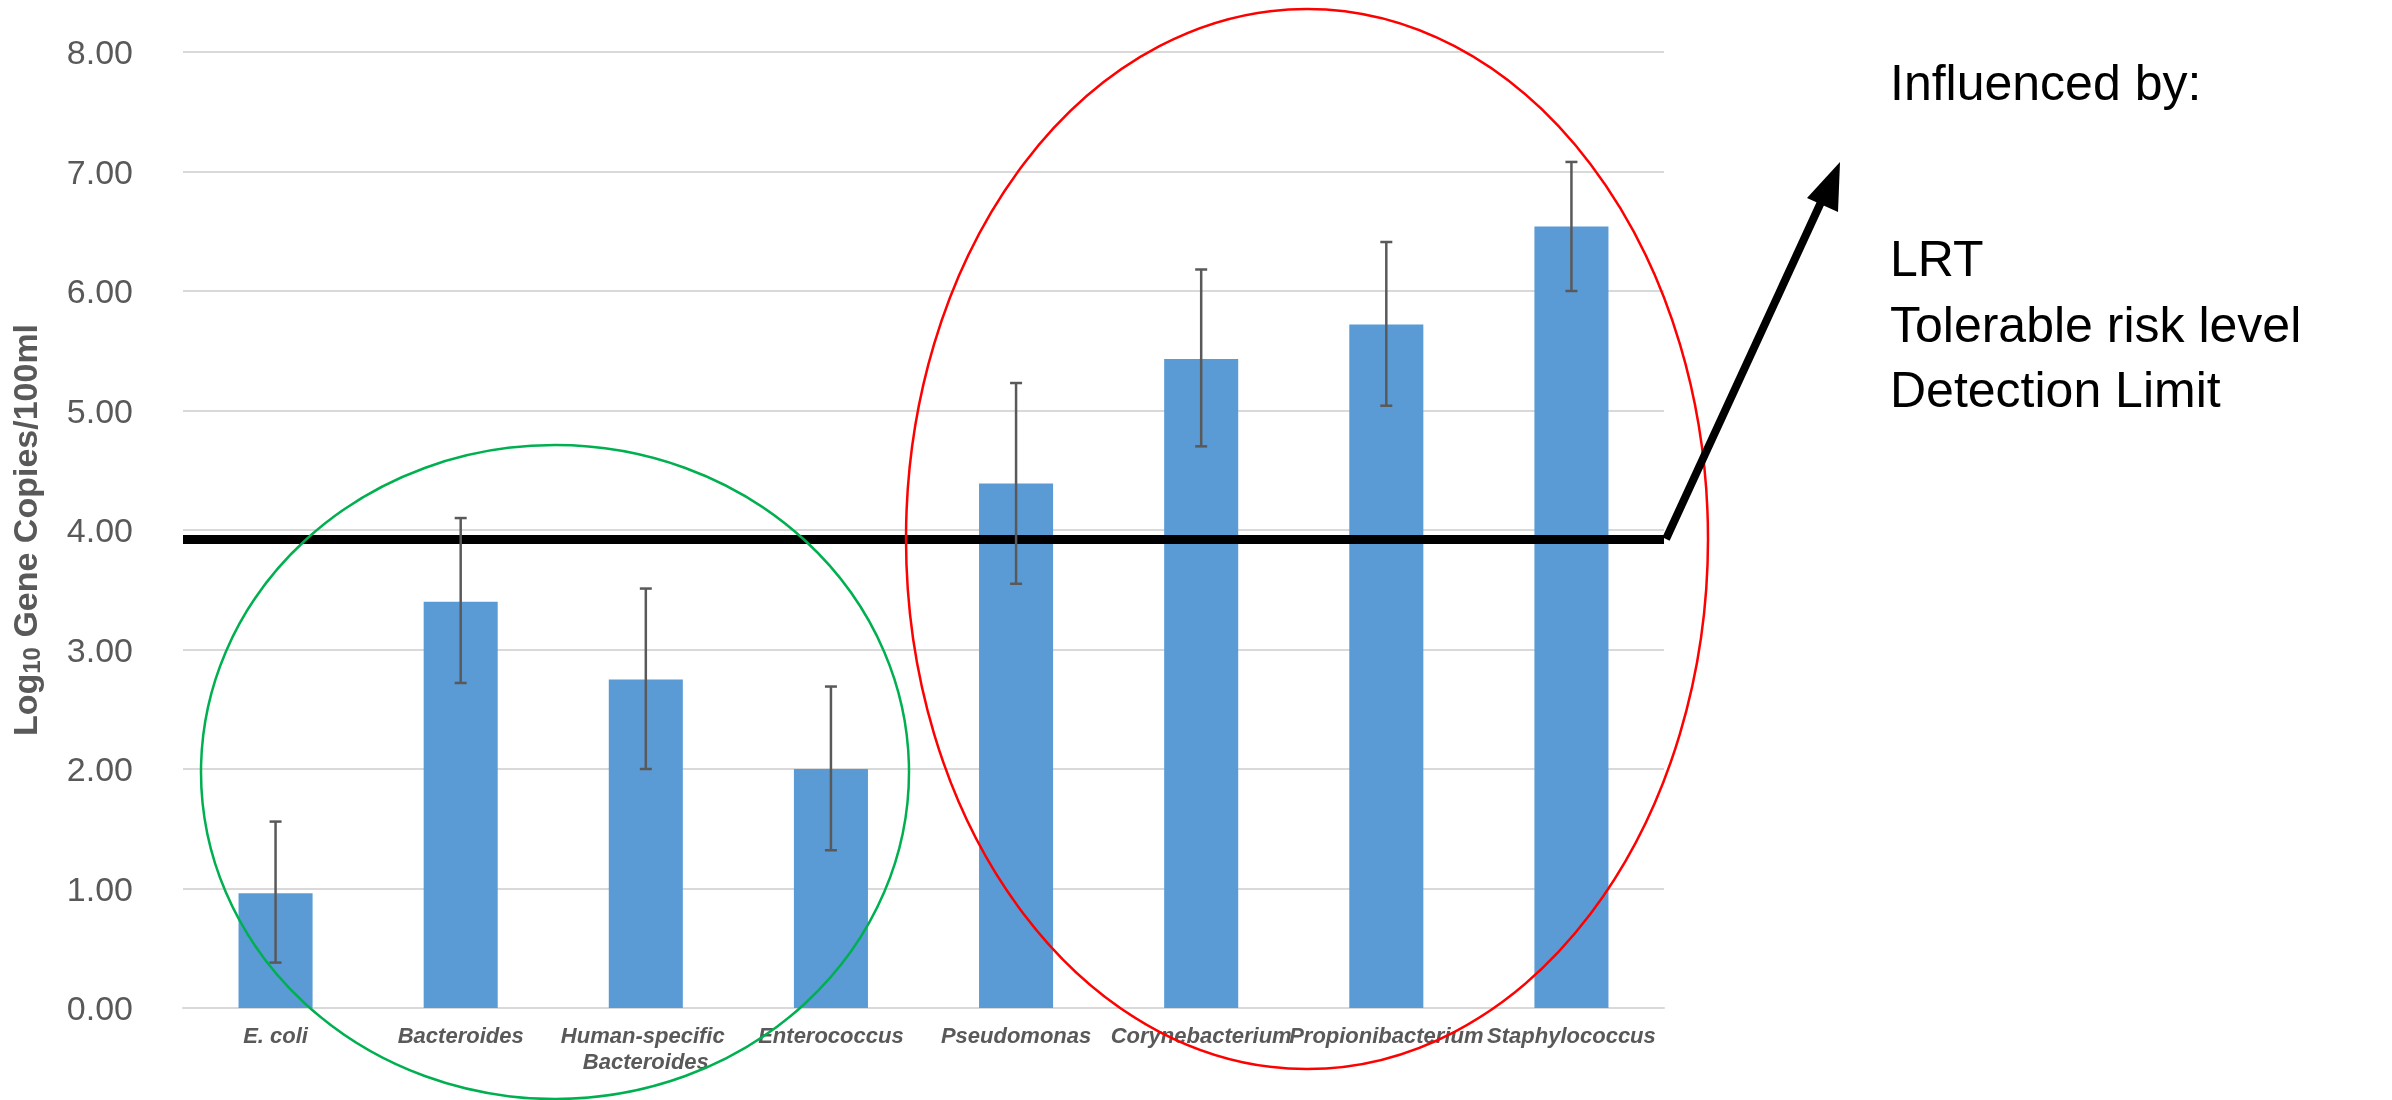 The height and width of the screenshot is (1100, 2392). I want to click on y-tick-label: 4.00, so click(99, 530).